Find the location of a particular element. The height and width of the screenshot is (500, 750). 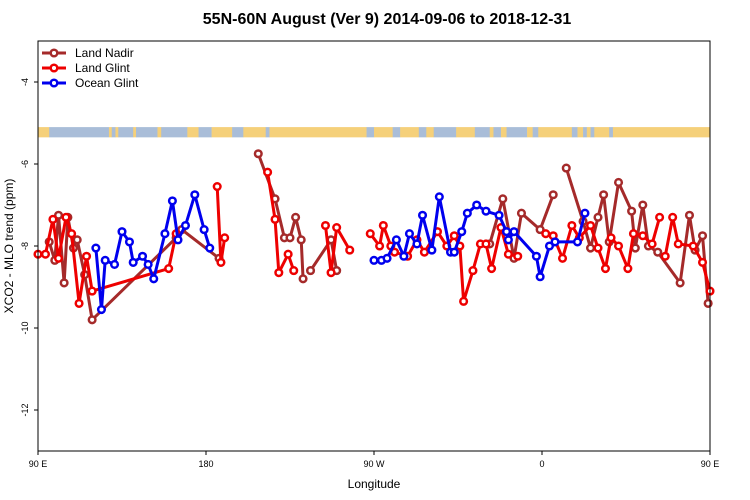

y-tick-label: -12 is located at coordinates (25, 409).